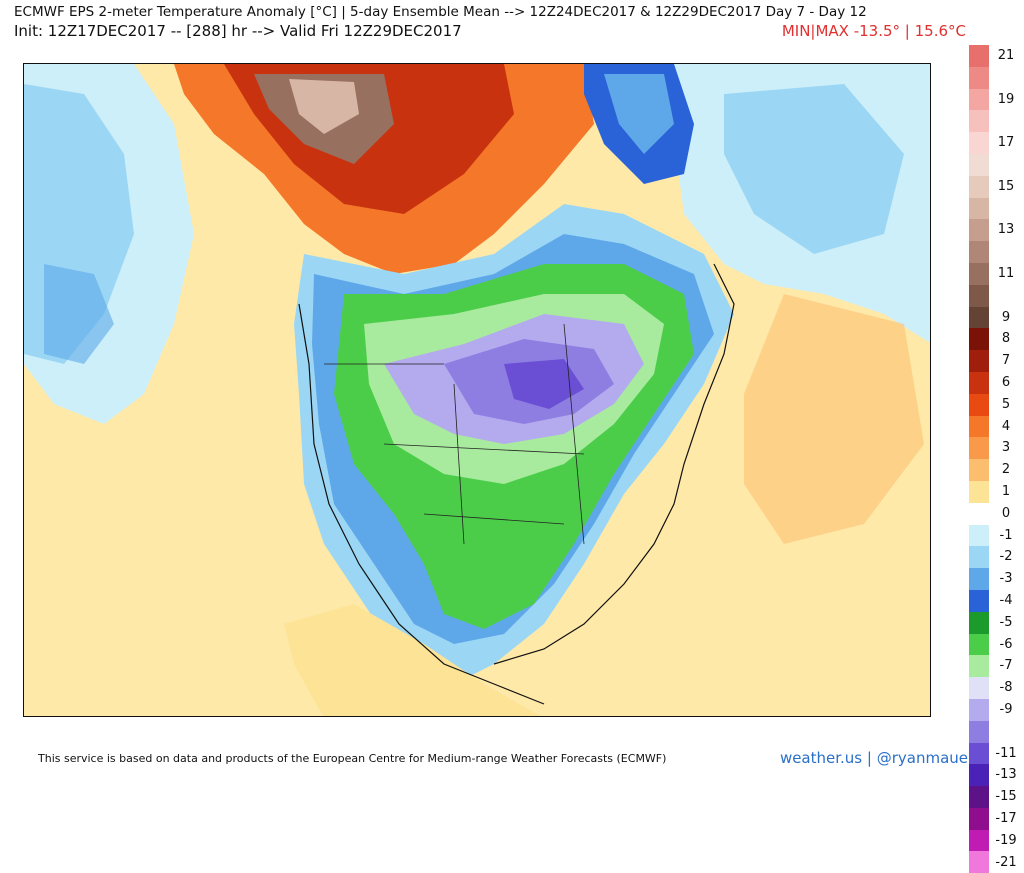 This screenshot has height=873, width=1024. I want to click on state-borders, so click(454, 434).